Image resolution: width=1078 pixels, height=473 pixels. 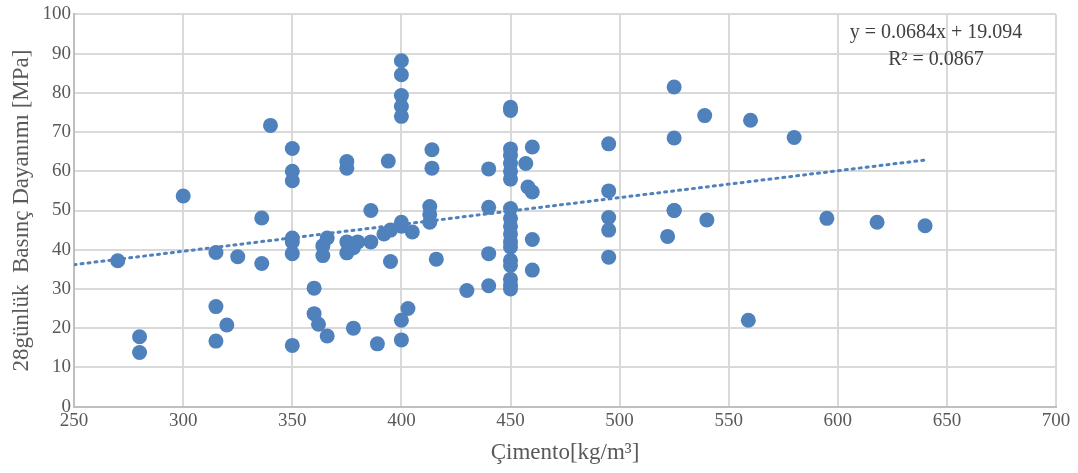 What do you see at coordinates (57, 13) in the screenshot?
I see `y-tick-label: 100` at bounding box center [57, 13].